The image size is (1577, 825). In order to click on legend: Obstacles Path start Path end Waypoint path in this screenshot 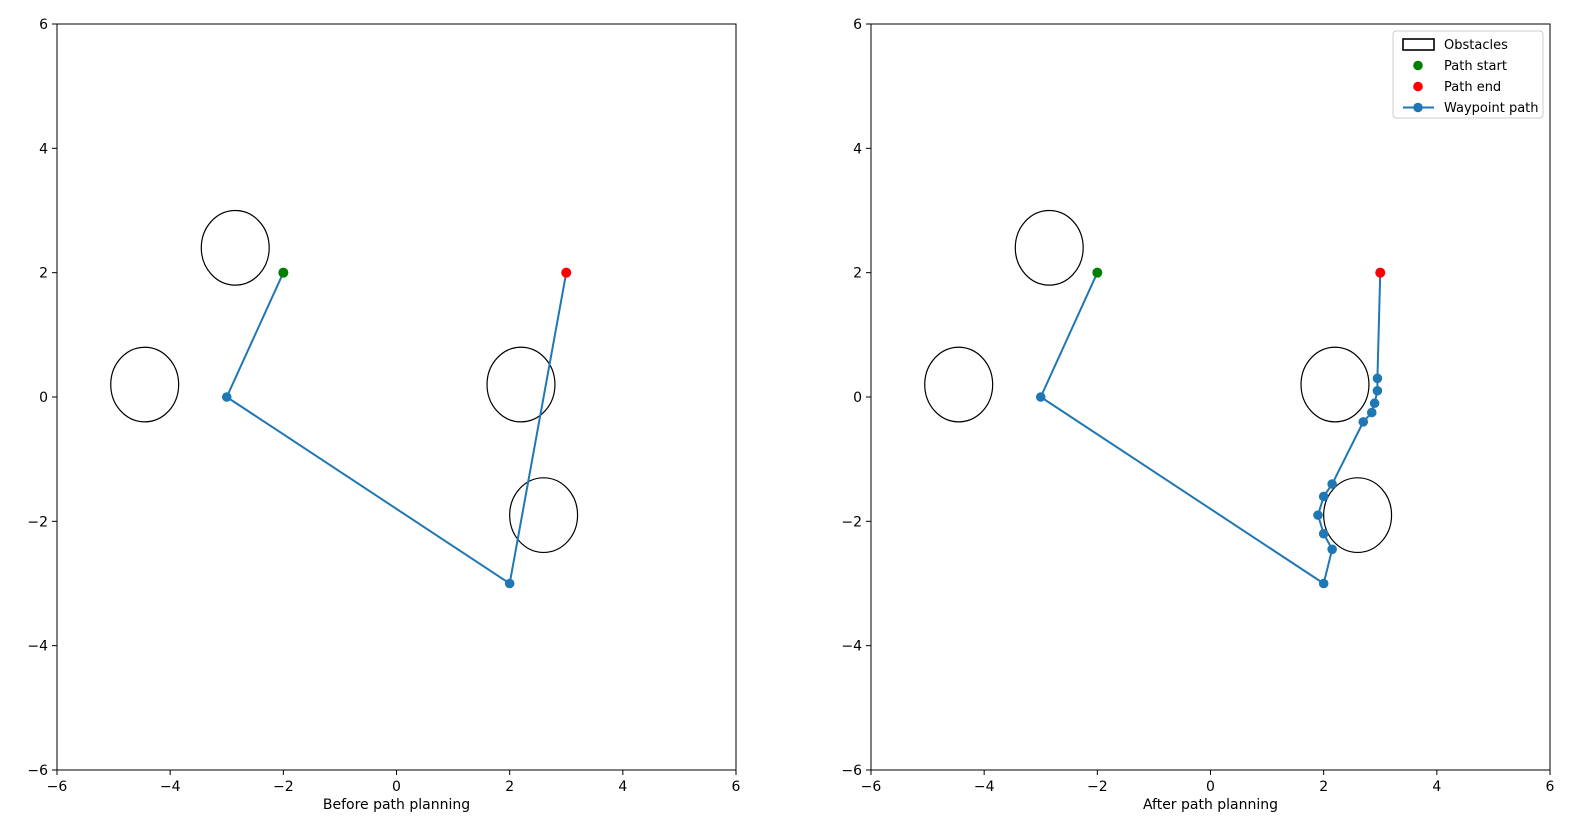, I will do `click(1468, 74)`.